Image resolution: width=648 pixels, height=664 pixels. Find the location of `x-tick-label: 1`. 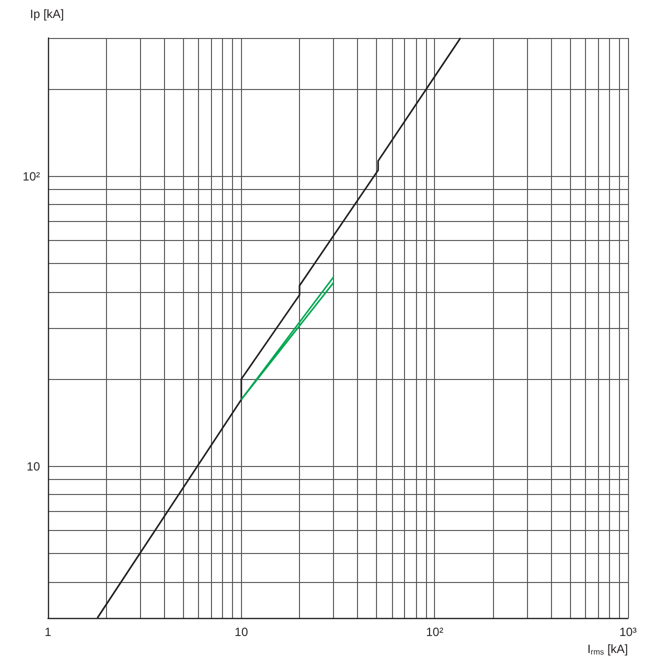

x-tick-label: 1 is located at coordinates (48, 632).